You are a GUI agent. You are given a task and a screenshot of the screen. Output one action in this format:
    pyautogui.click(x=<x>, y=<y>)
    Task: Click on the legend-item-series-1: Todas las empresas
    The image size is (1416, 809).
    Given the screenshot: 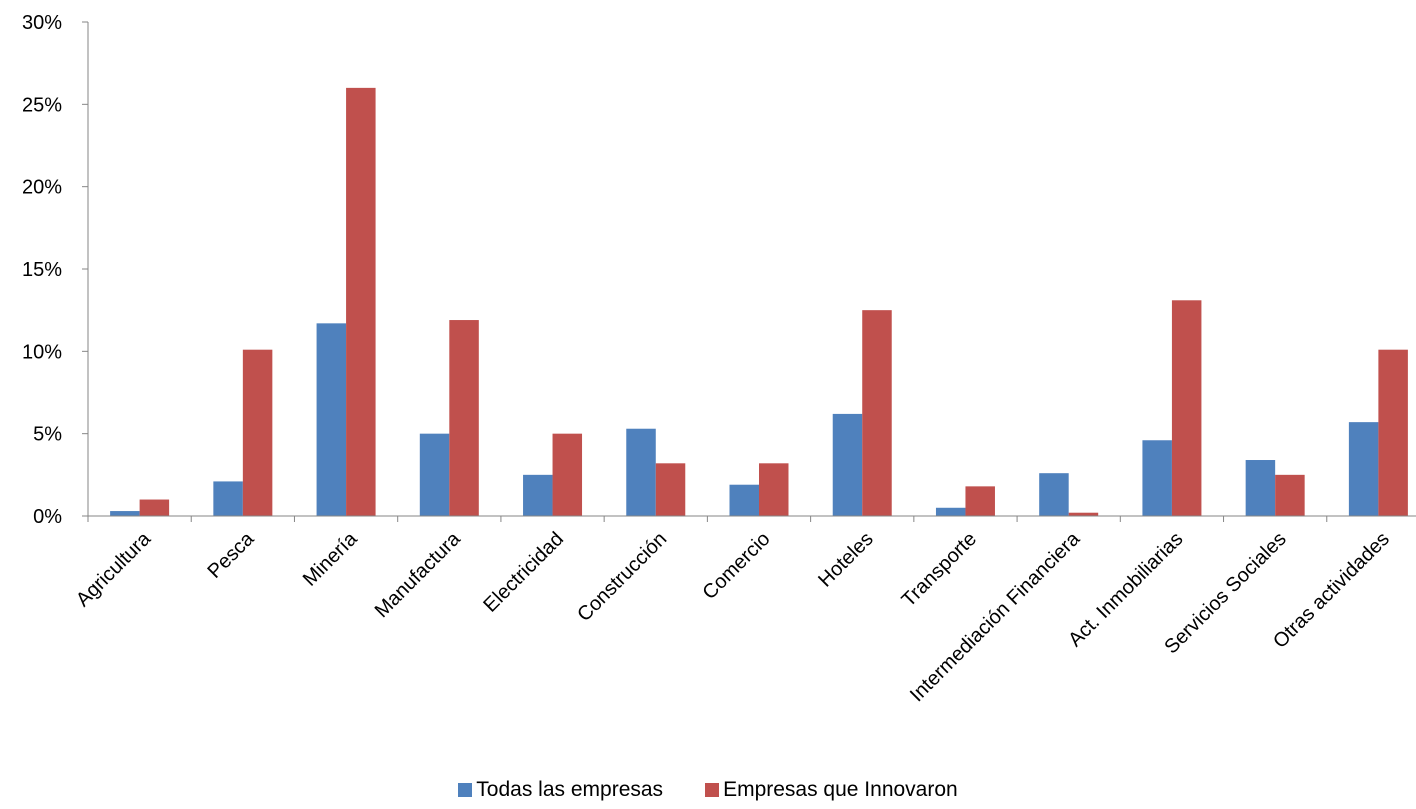 What is the action you would take?
    pyautogui.click(x=560, y=790)
    